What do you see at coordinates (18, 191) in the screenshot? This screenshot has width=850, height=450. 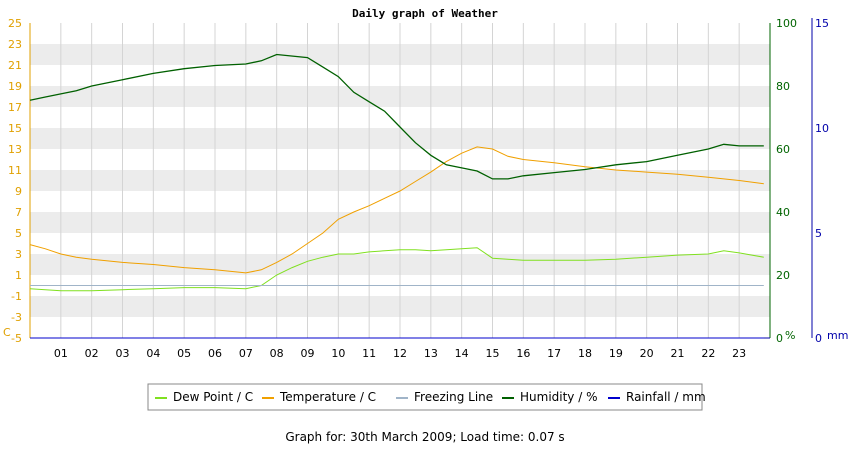 I see `left-tick-label: 9` at bounding box center [18, 191].